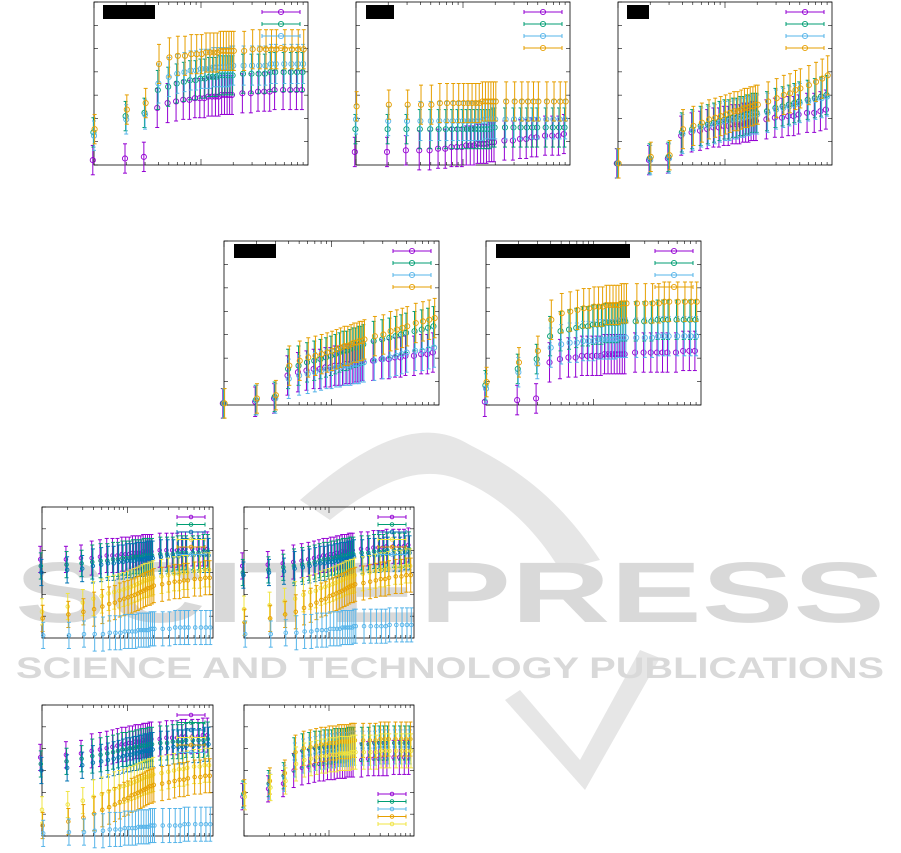  I want to click on legend-marker, so click(674, 287).